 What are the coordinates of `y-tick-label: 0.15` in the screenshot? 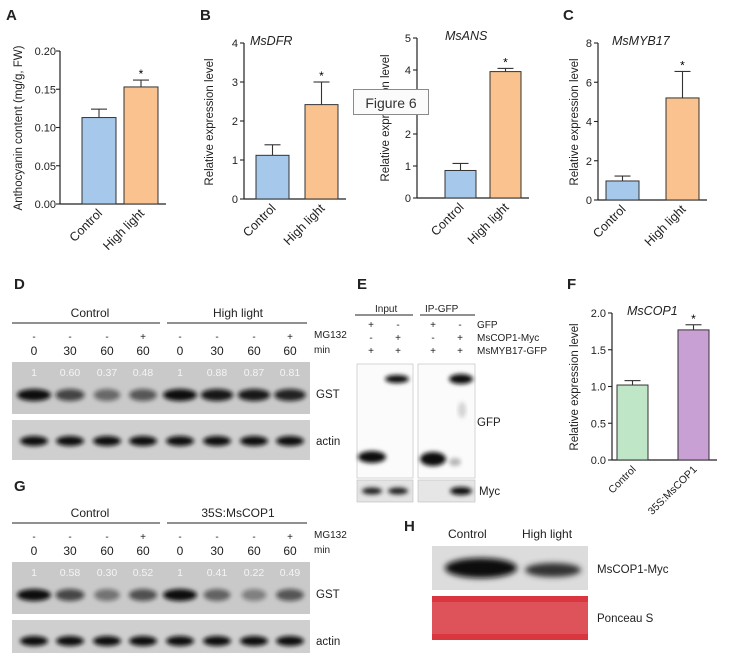 It's located at (45, 90).